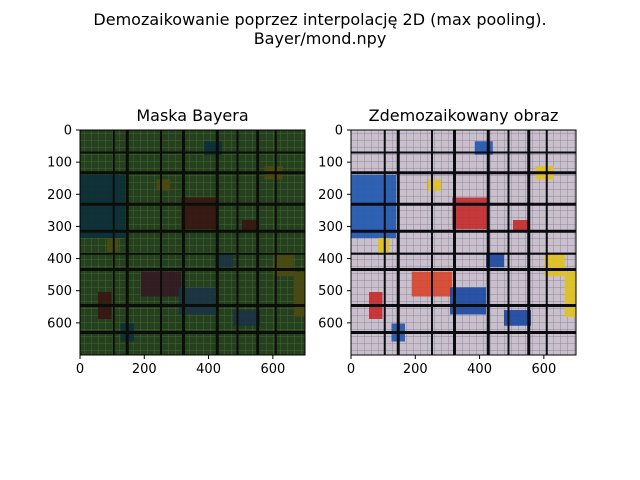  Describe the element at coordinates (320, 38) in the screenshot. I see `figure-title-line2: Bayer/mond.npy` at that location.